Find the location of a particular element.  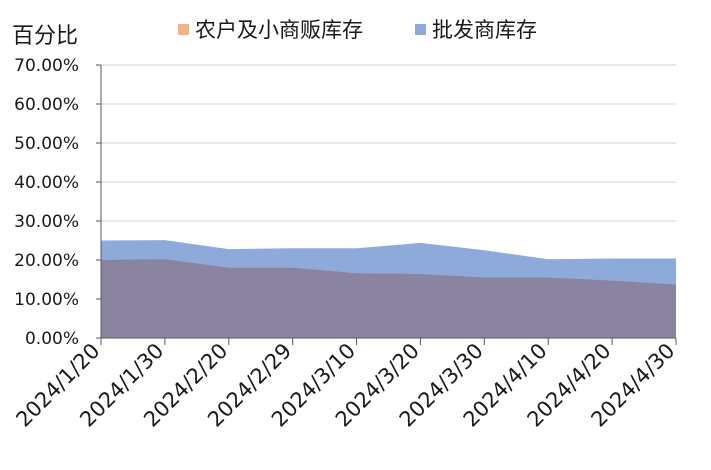

y-tick-label-7: 70.00% is located at coordinates (46, 66).